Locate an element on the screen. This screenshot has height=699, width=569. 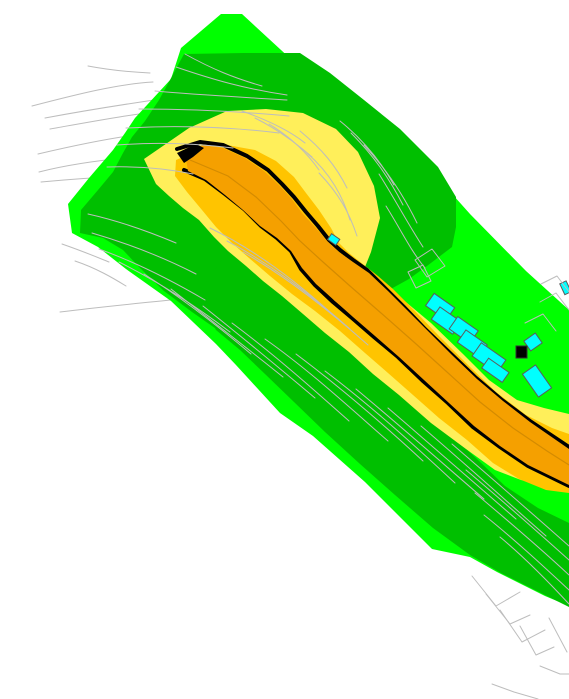
buildings-cluster is located at coordinates (447, 315).